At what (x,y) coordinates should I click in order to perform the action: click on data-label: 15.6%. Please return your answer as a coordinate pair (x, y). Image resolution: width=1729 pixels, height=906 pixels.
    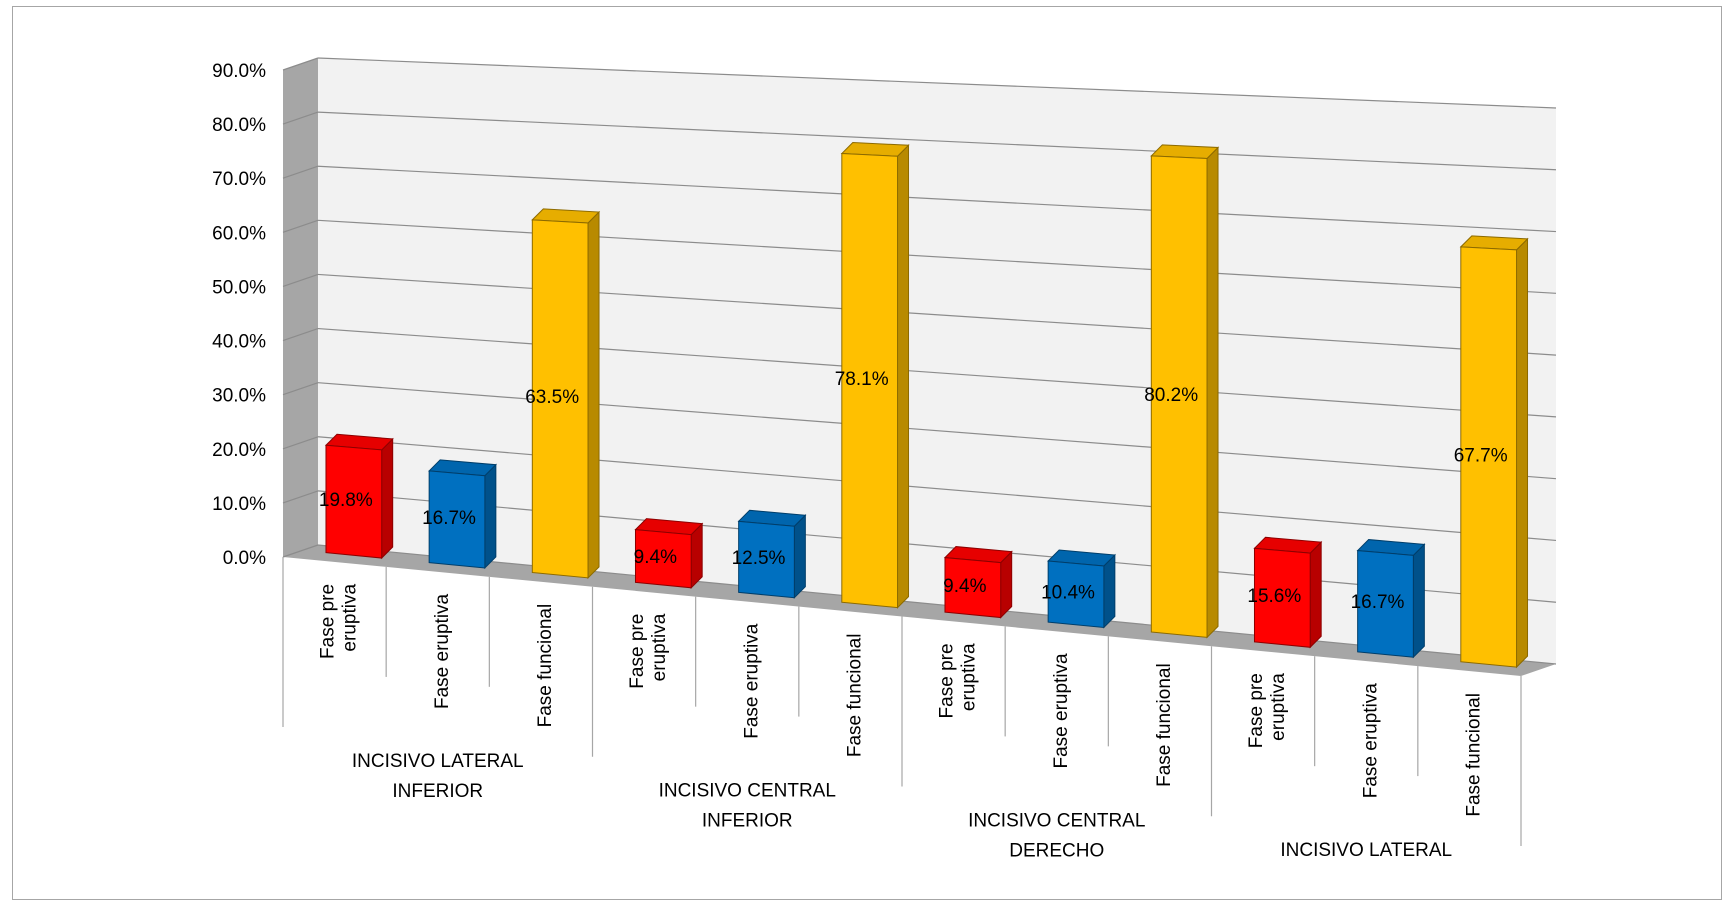
    Looking at the image, I should click on (1274, 596).